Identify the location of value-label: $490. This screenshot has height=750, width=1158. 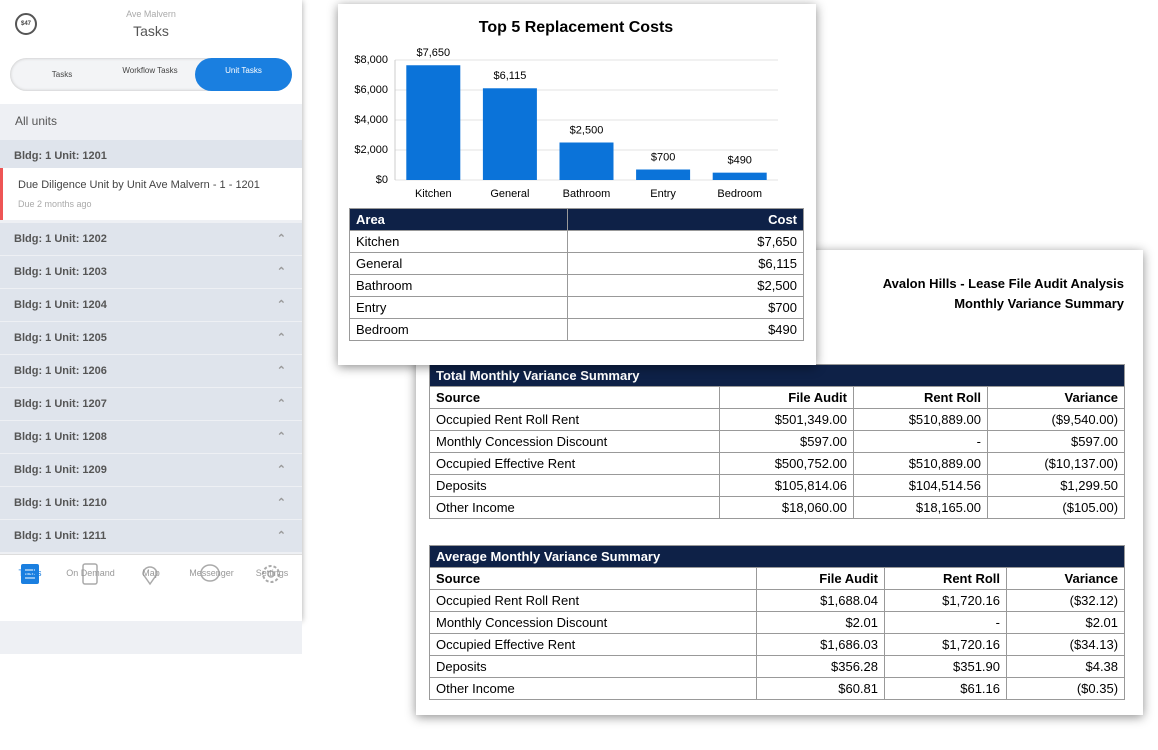
(739, 161).